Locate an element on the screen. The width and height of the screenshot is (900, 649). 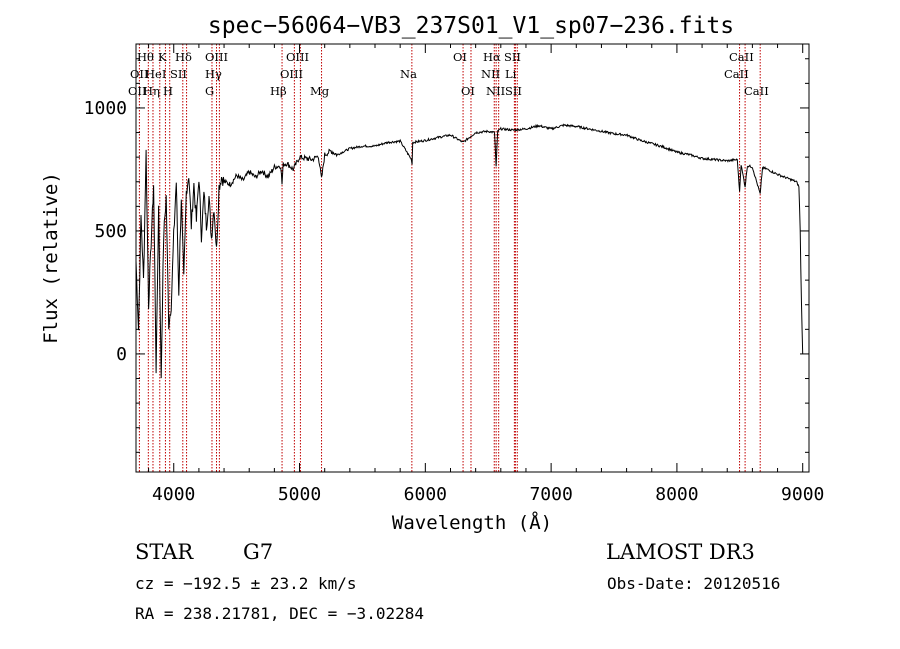
label-k: K is located at coordinates (162, 57).